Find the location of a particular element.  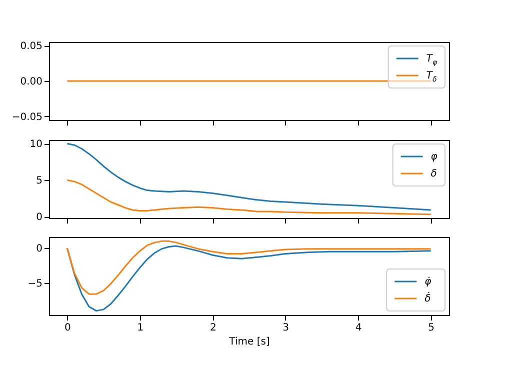

x-tick-label: 2 is located at coordinates (213, 328).